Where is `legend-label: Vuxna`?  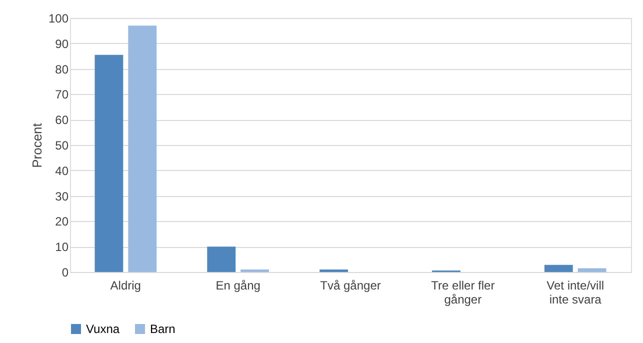 legend-label: Vuxna is located at coordinates (103, 329).